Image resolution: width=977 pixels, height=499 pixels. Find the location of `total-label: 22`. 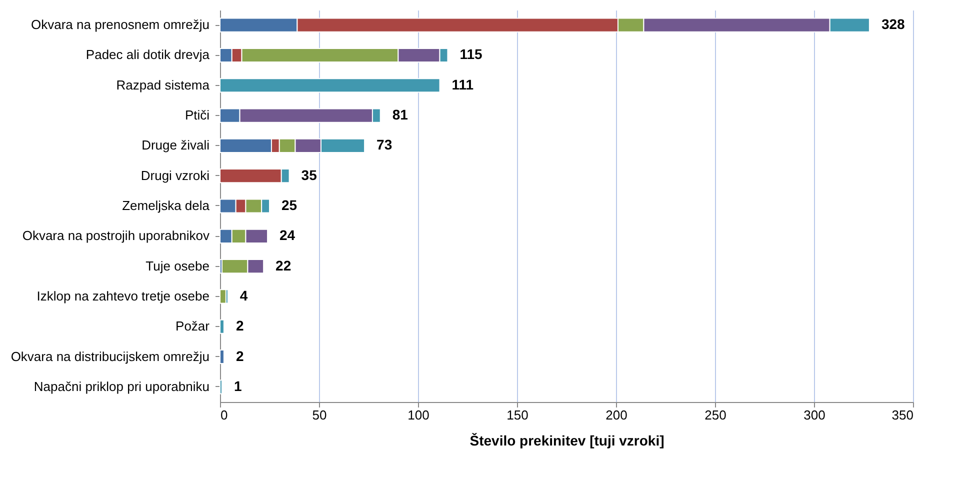

total-label: 22 is located at coordinates (284, 265).